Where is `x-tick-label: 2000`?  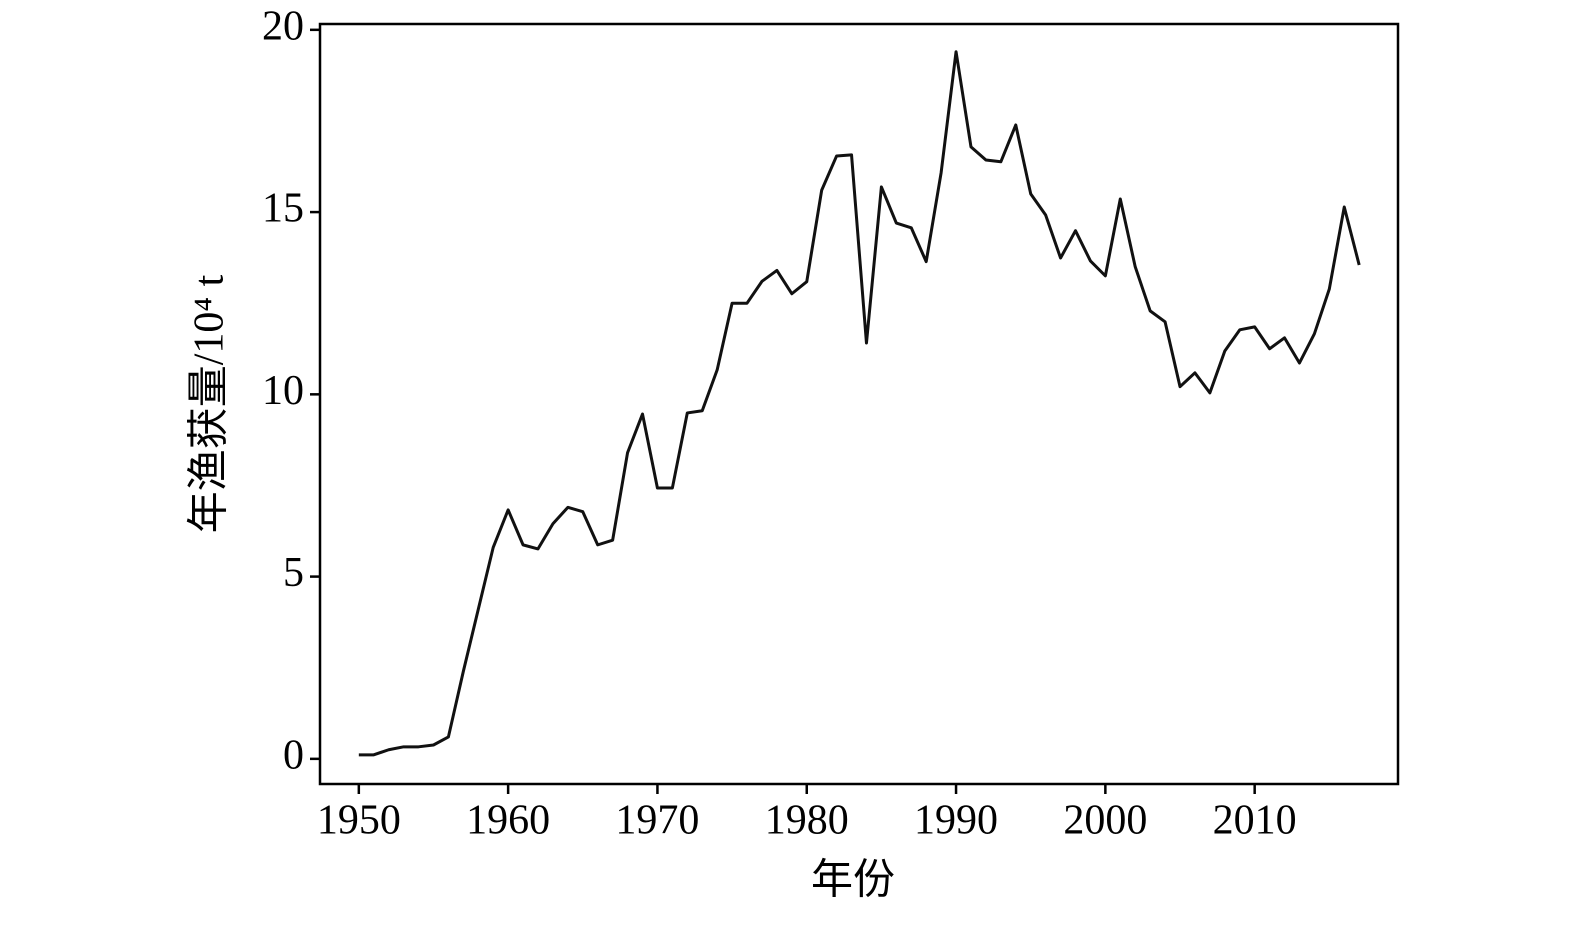
x-tick-label: 2000 is located at coordinates (1105, 821).